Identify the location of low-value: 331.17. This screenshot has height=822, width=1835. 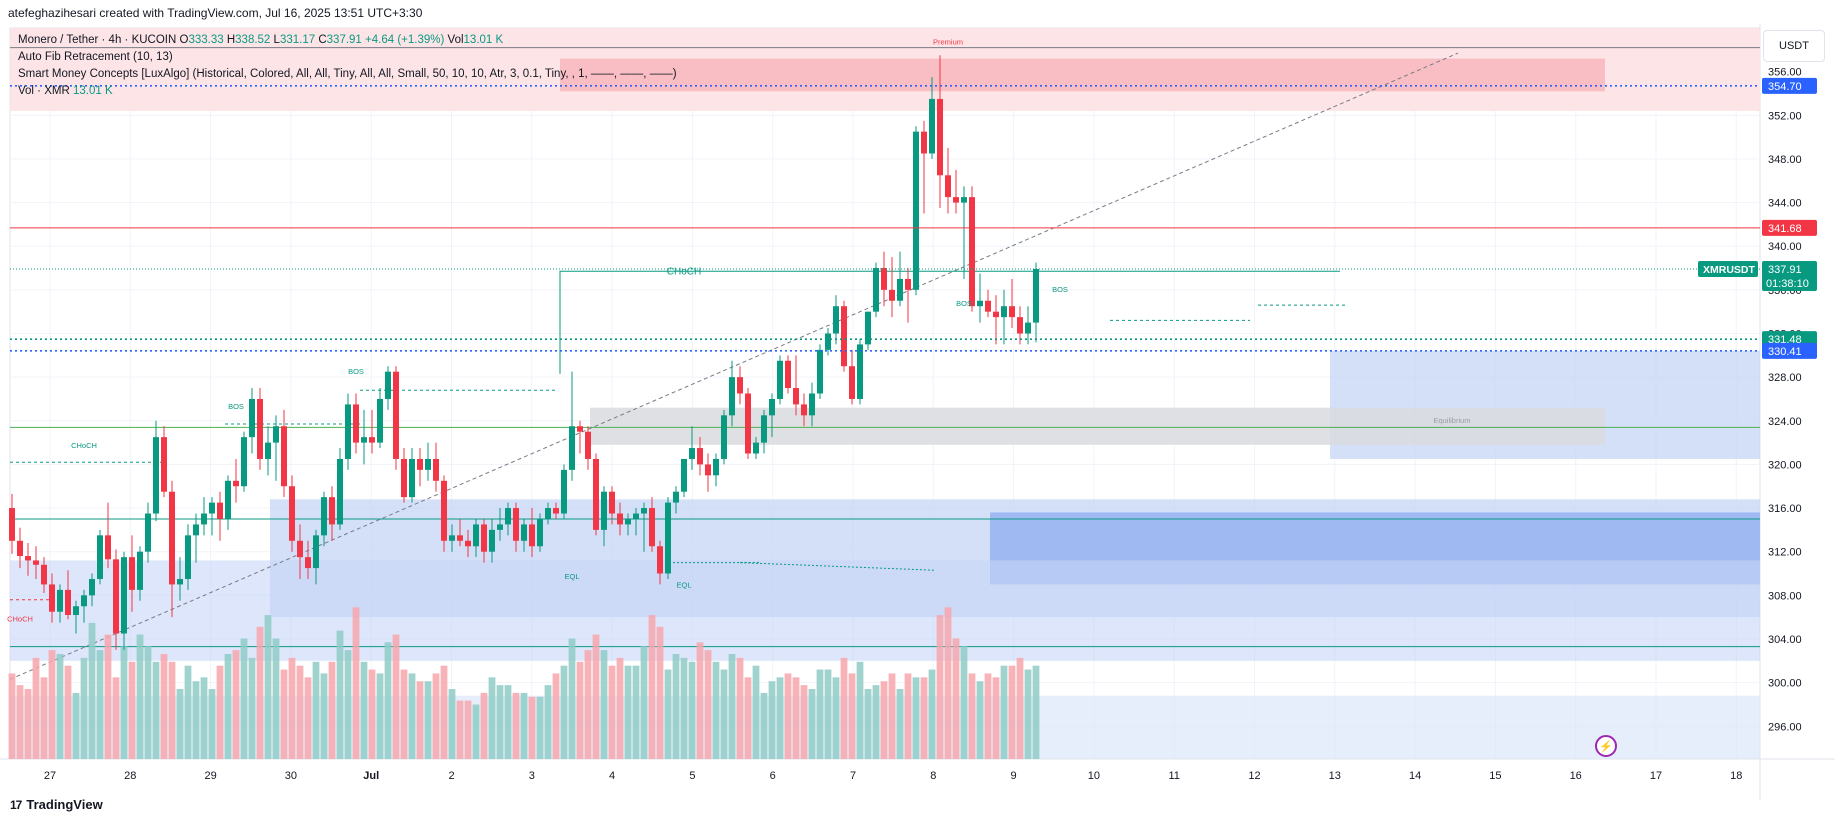
(297, 40).